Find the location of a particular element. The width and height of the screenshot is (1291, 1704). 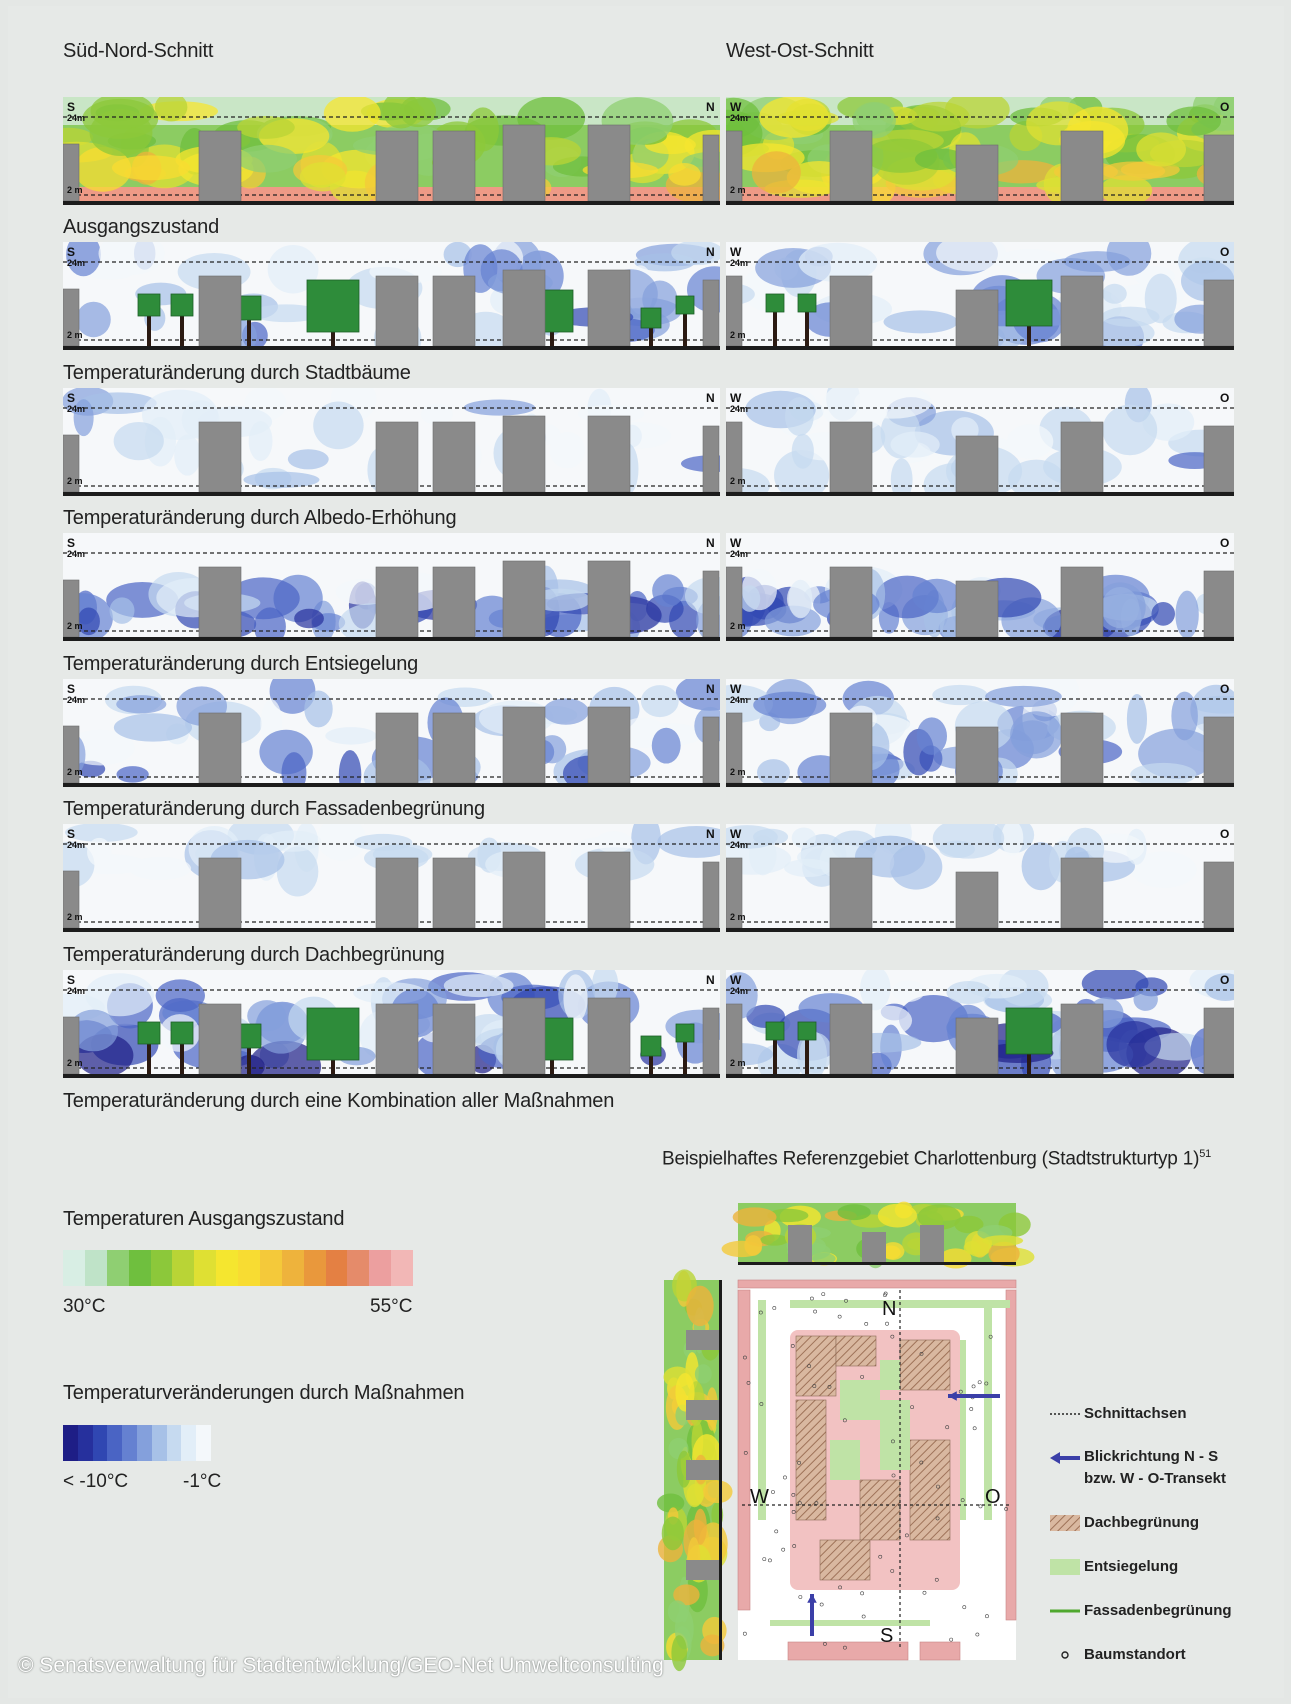

map-footnote: 51 is located at coordinates (1205, 1154).